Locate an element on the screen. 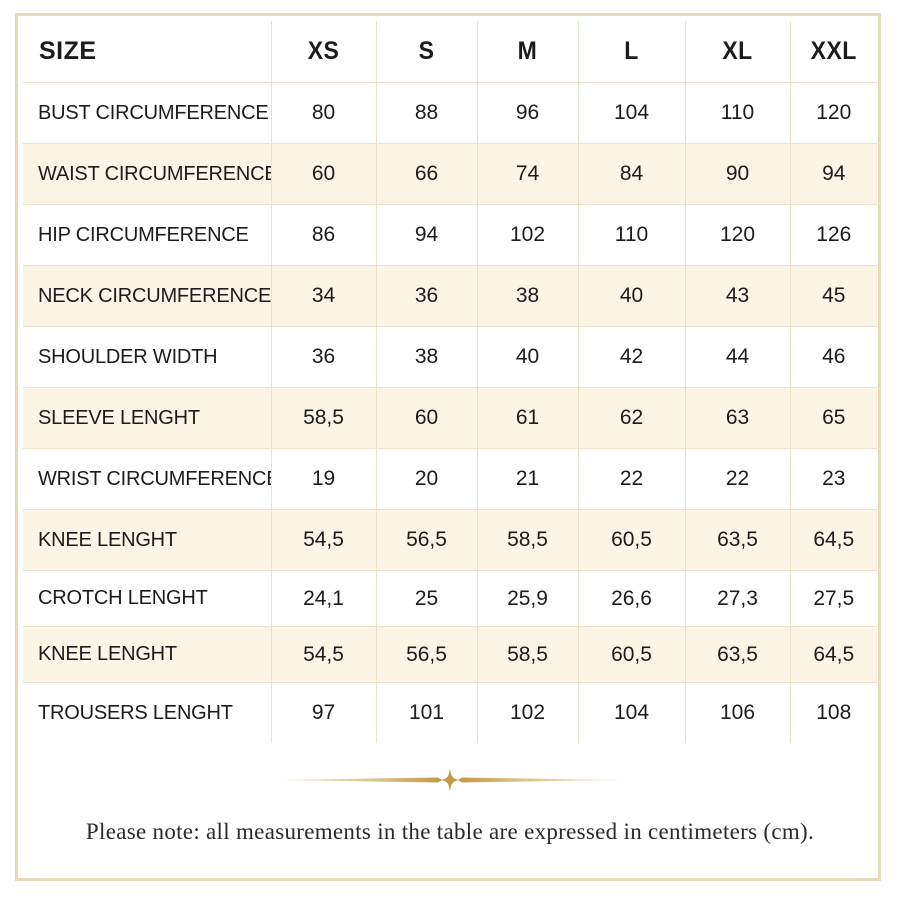 Image resolution: width=900 pixels, height=900 pixels. row-label: NECK CIRCUMFERENCE is located at coordinates (147, 296).